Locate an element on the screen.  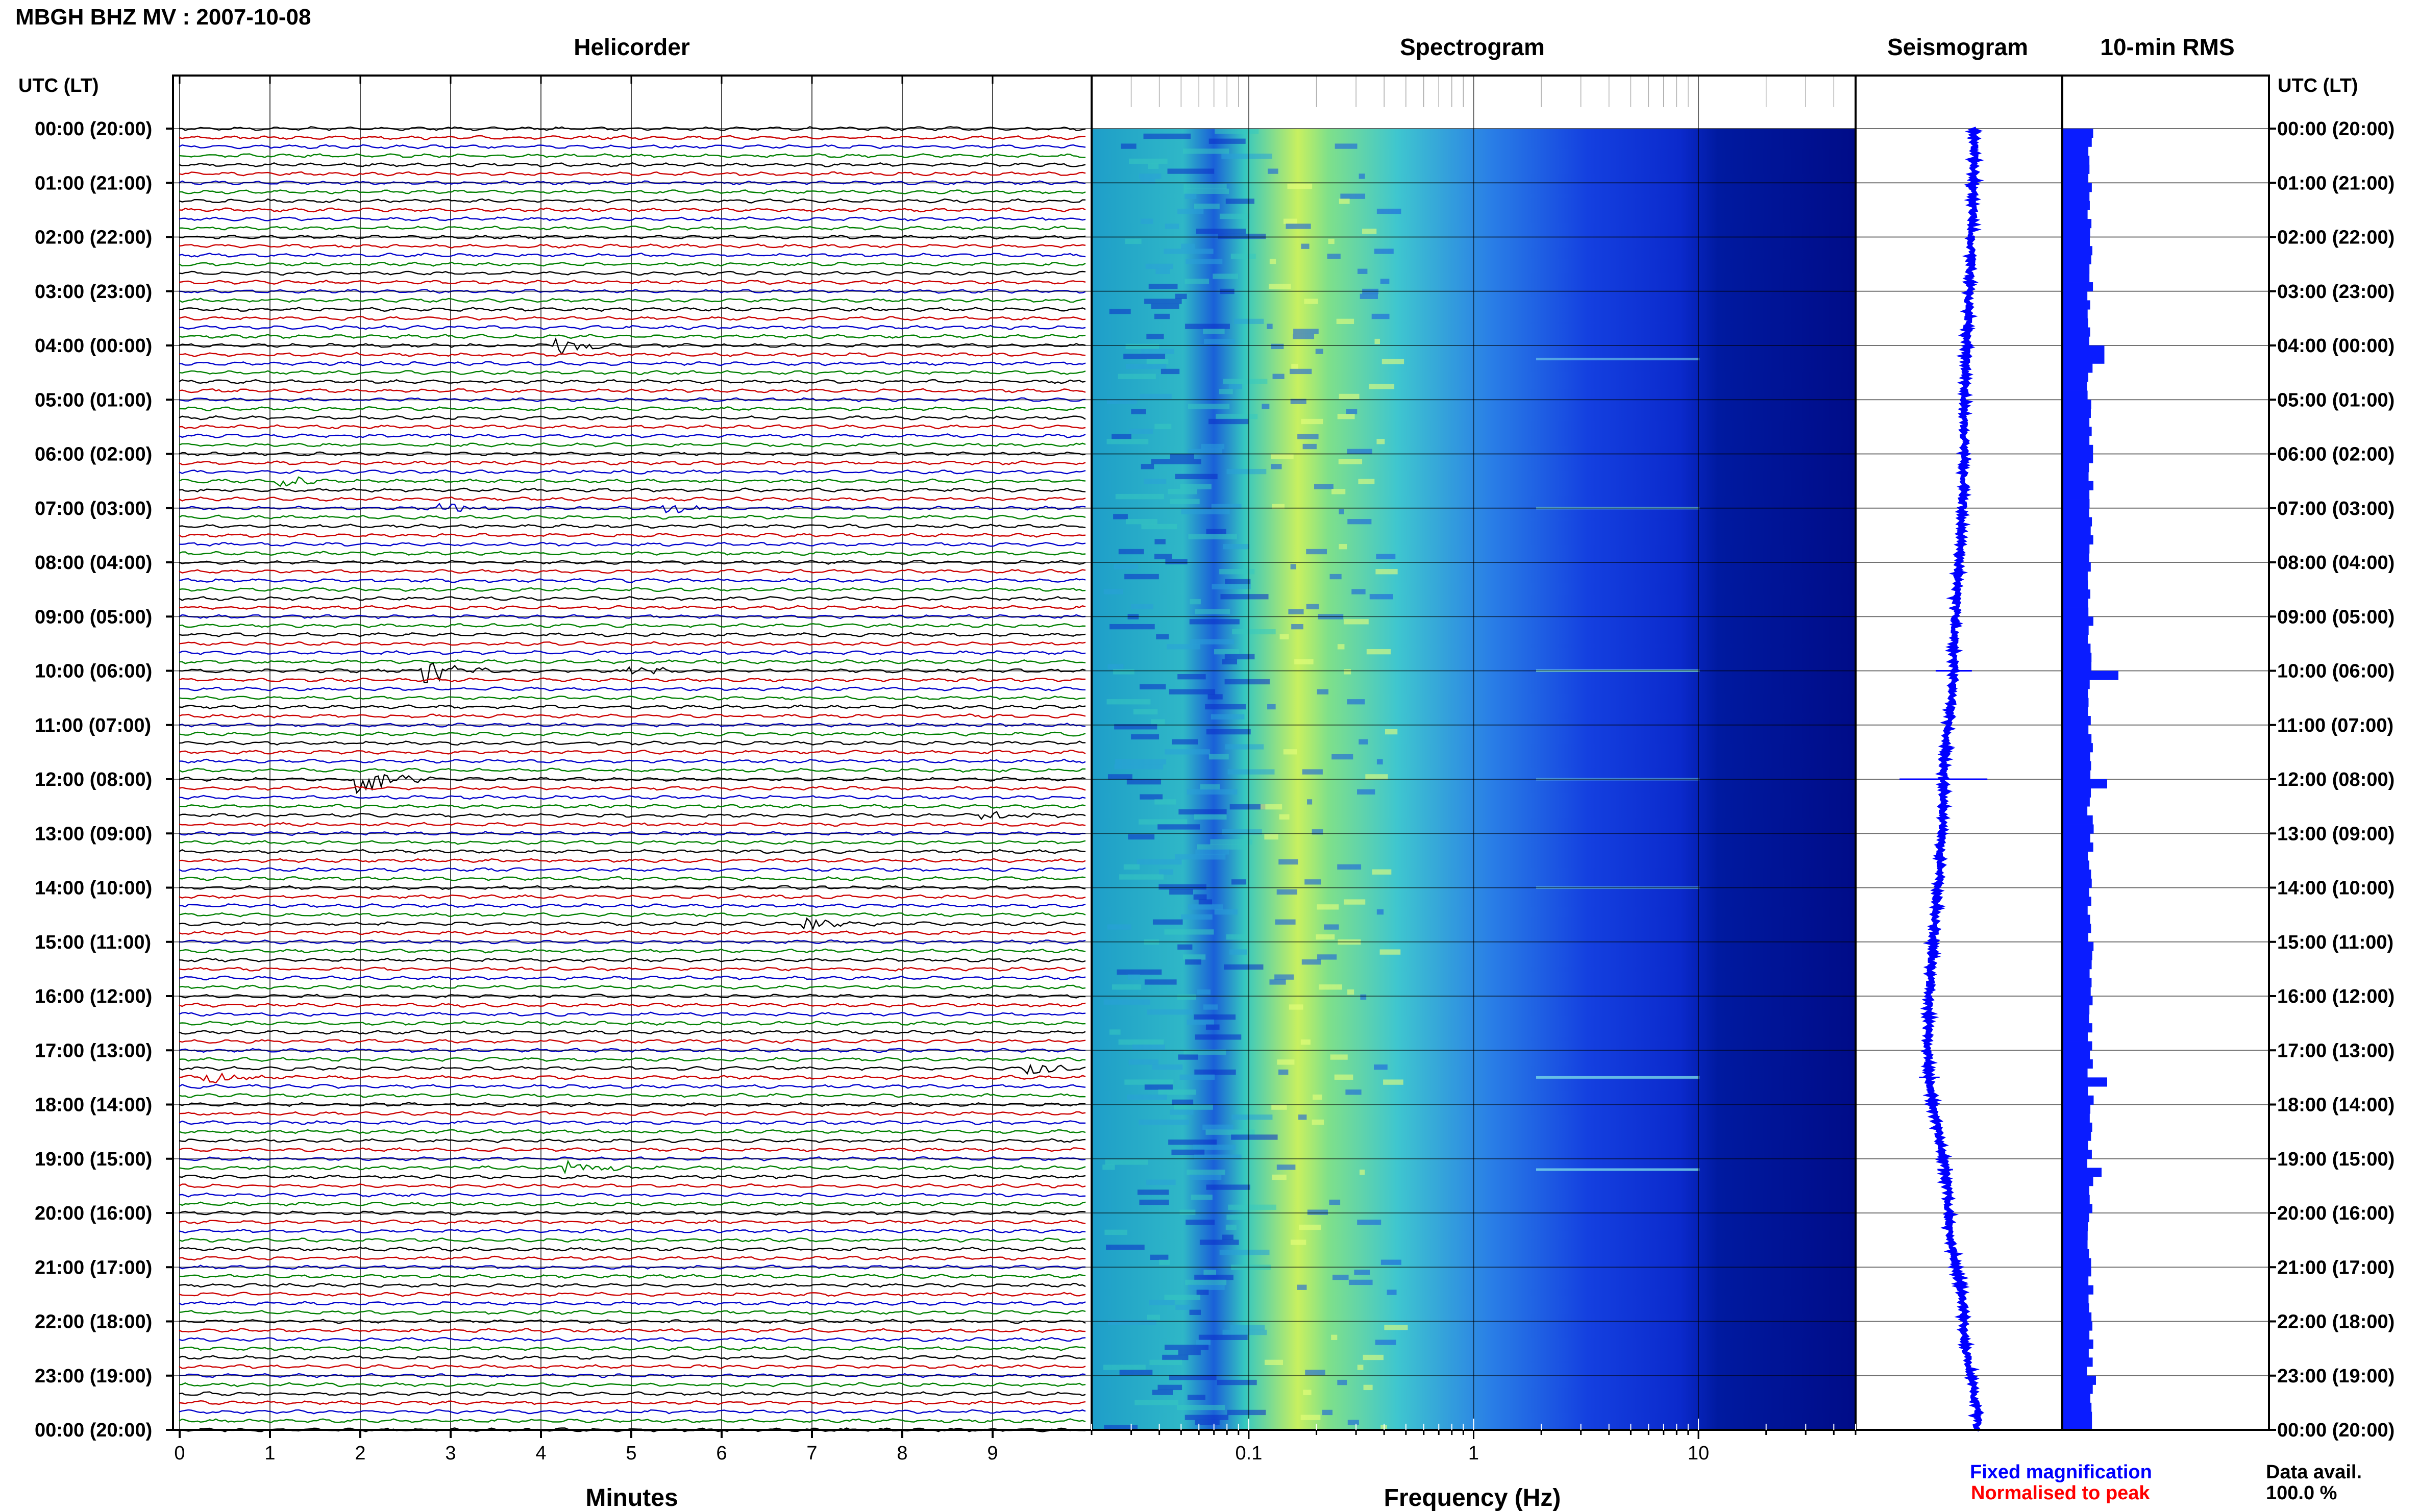
seismogram-plot is located at coordinates (1943, 779).